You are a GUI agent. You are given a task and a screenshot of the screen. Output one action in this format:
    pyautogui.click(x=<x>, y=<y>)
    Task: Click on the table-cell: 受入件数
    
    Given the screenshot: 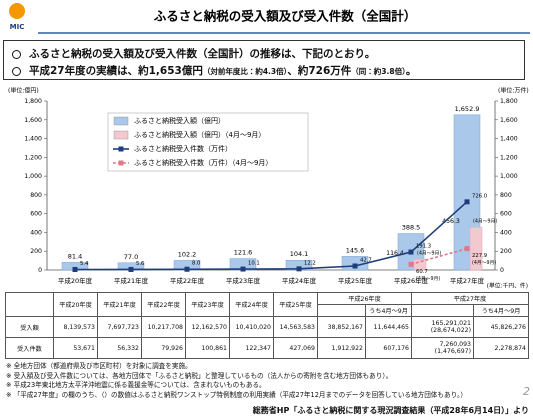 What is the action you would take?
    pyautogui.click(x=29, y=348)
    